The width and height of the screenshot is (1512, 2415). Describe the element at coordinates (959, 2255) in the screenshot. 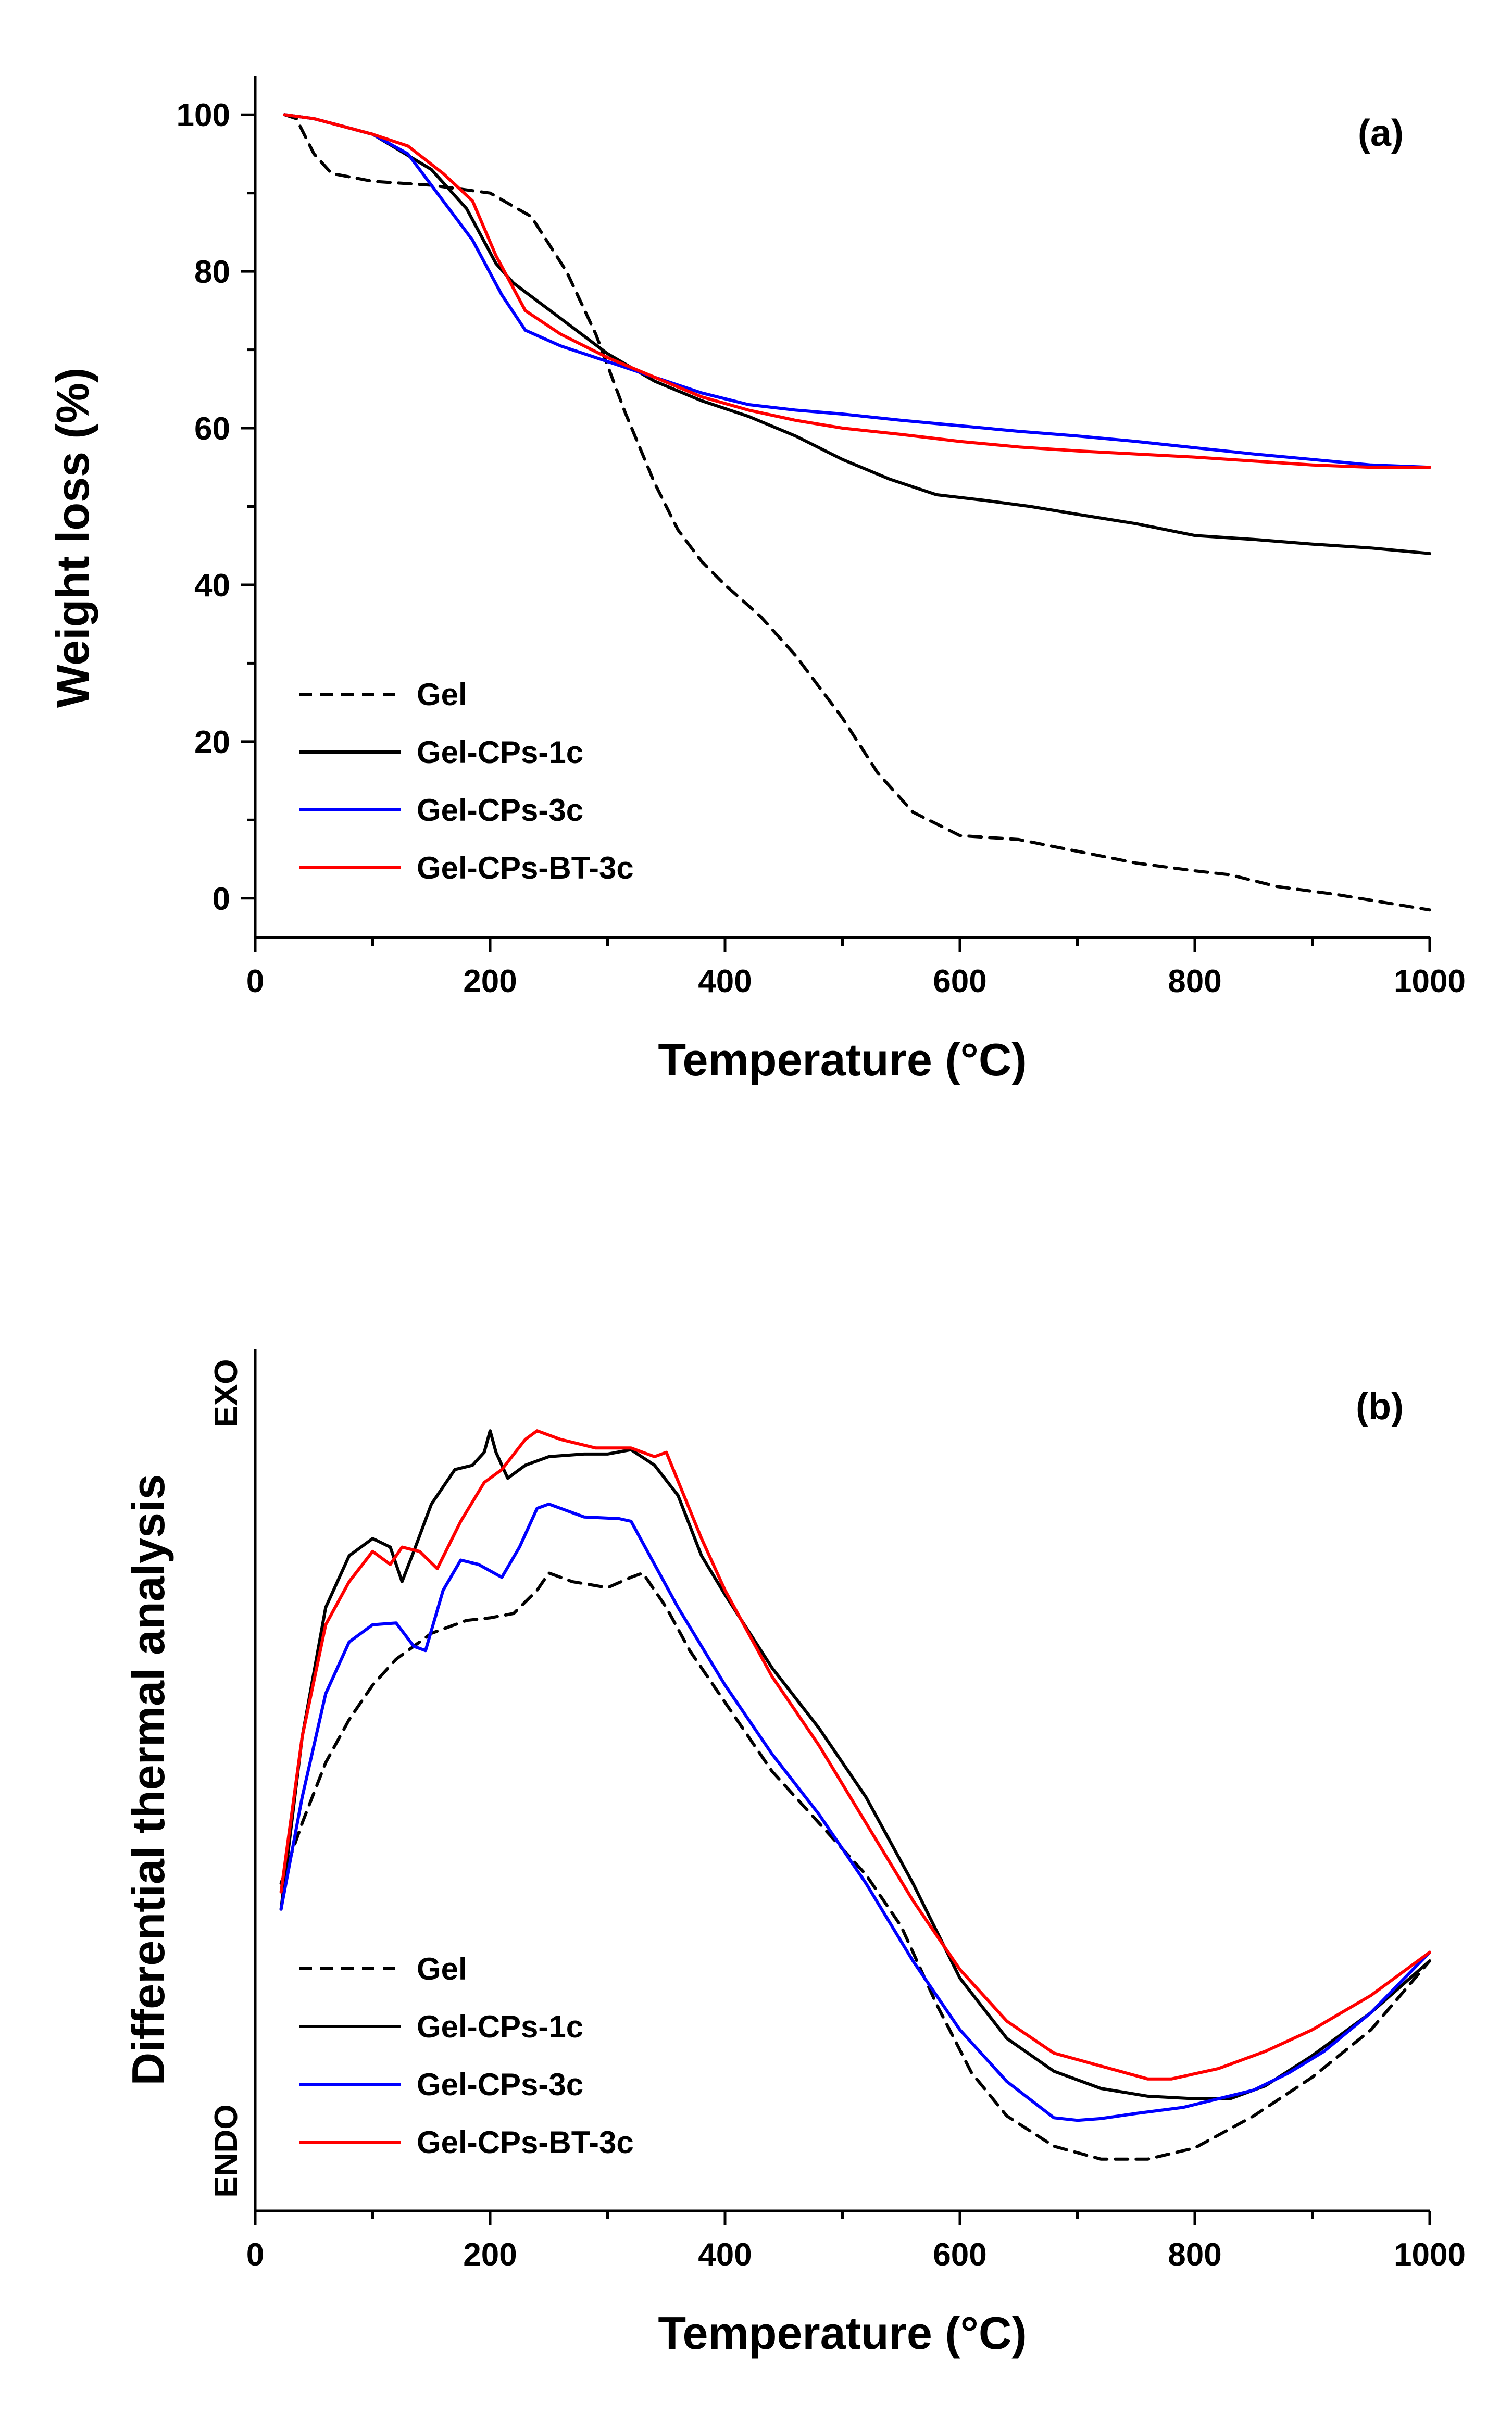

I see `panel-b-x-tick-label: 600` at that location.